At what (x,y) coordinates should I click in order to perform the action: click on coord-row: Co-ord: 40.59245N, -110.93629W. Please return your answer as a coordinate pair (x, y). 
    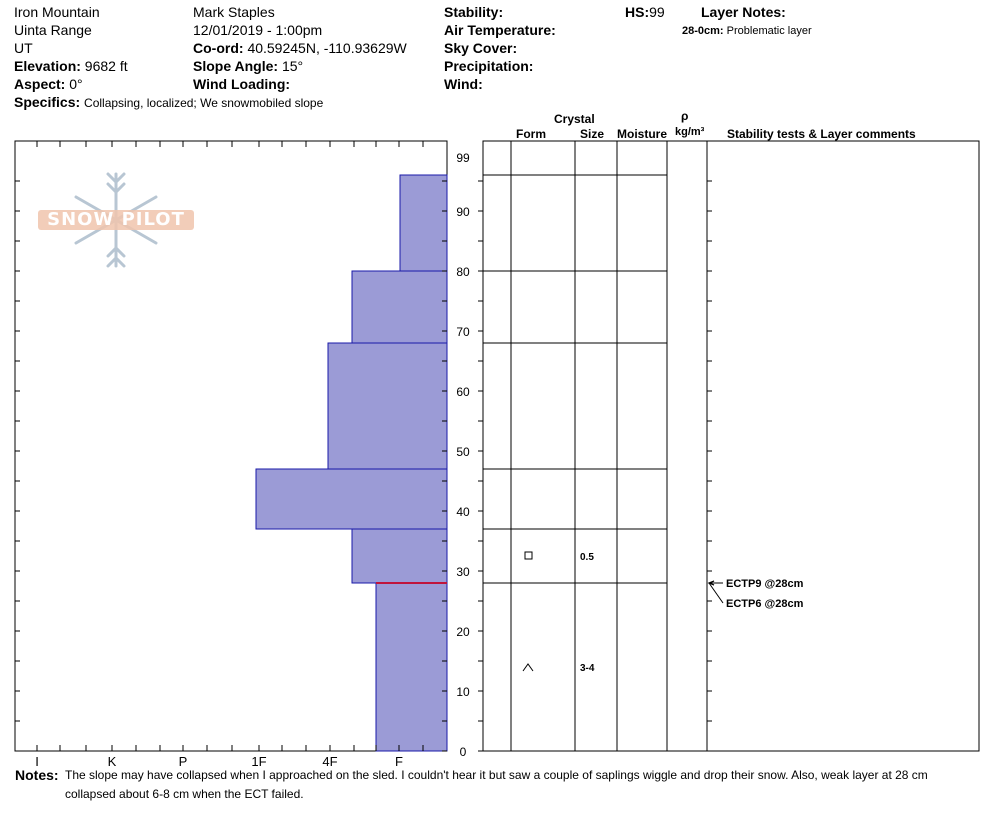
    Looking at the image, I should click on (300, 48).